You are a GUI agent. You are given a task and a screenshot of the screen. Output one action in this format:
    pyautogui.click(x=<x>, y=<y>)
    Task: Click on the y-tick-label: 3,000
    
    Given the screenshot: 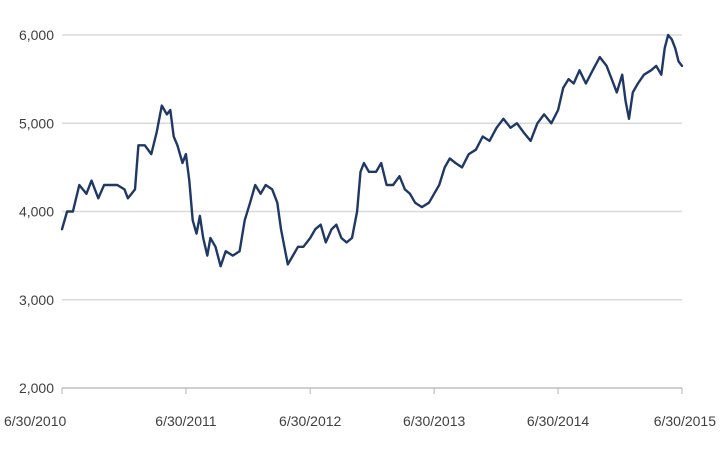 What is the action you would take?
    pyautogui.click(x=36, y=300)
    